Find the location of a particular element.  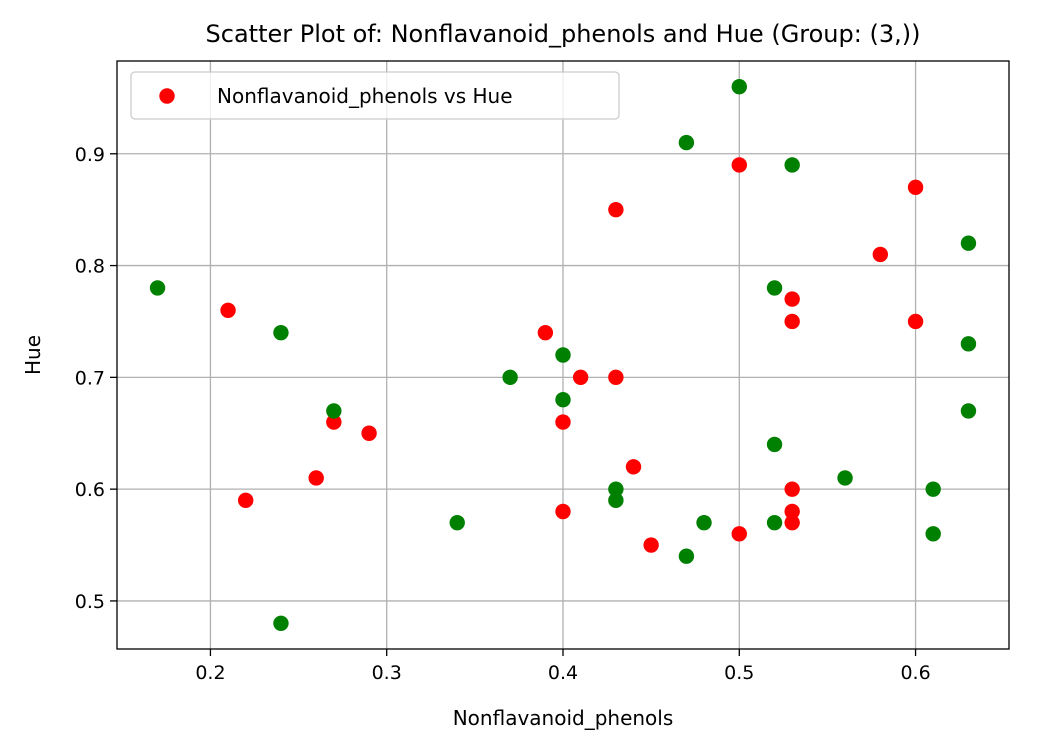

y-tick-label: 0.9 is located at coordinates (90, 155).